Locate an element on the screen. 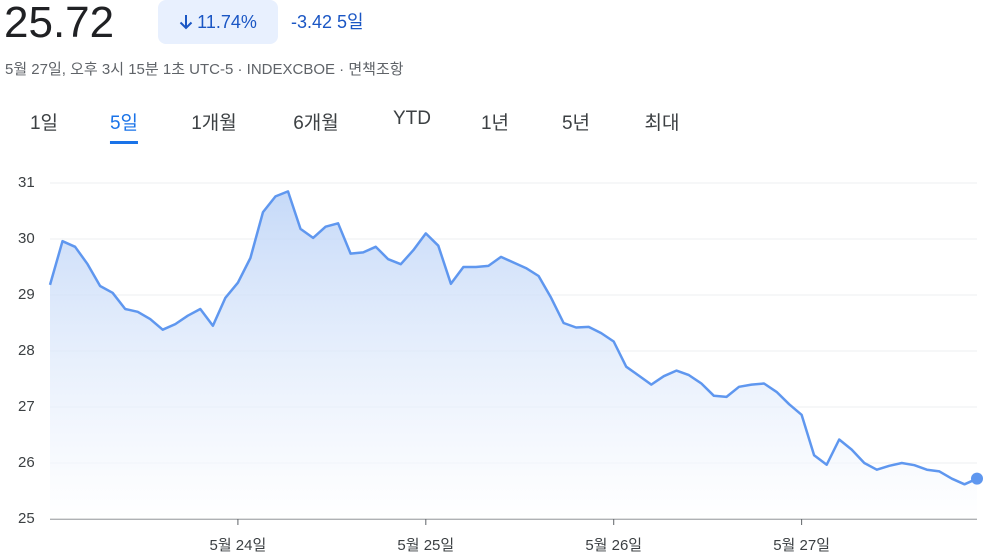  change-period: 5일 is located at coordinates (350, 22).